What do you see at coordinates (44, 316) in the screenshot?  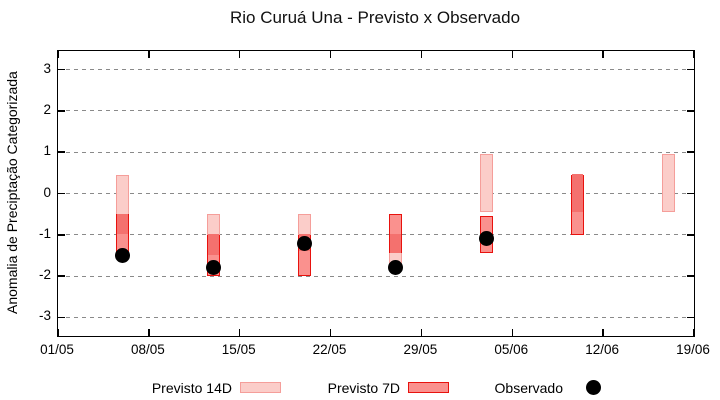 I see `y-tick-label: -3` at bounding box center [44, 316].